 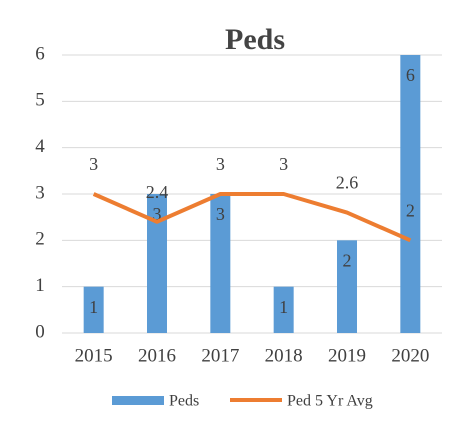 I want to click on y-tick-label: 2, so click(x=40, y=239).